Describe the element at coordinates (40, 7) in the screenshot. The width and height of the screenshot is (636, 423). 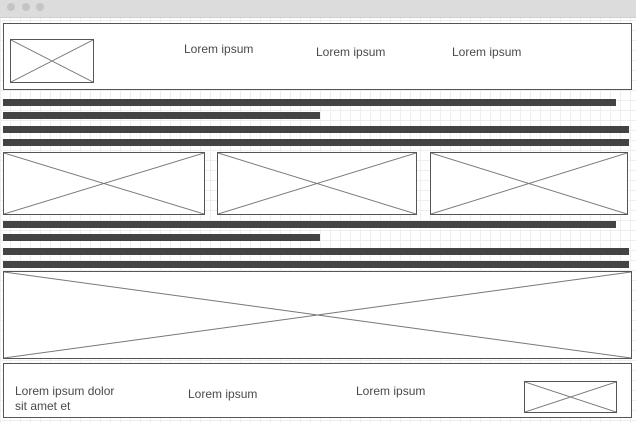
I see `window-maximize-icon` at that location.